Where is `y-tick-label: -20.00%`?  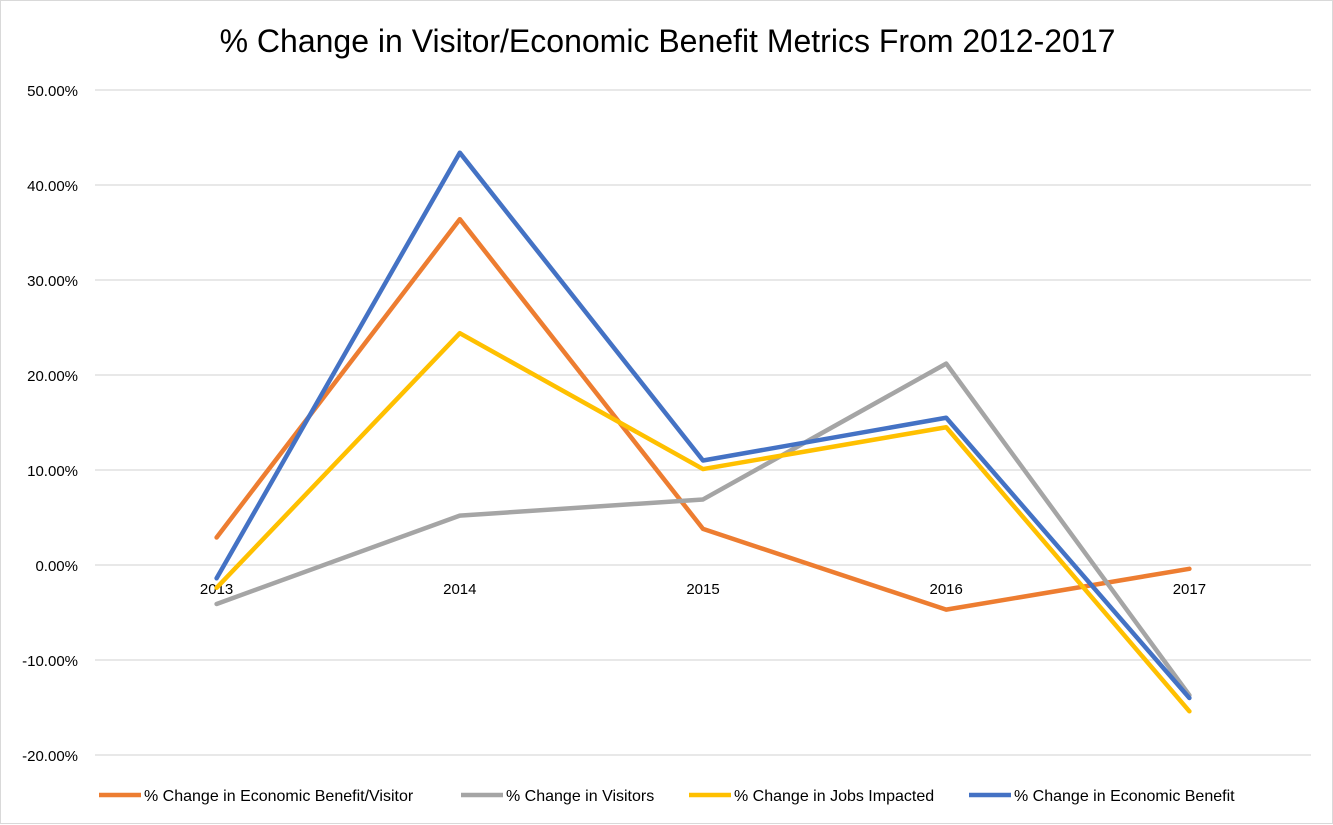
y-tick-label: -20.00% is located at coordinates (50, 756).